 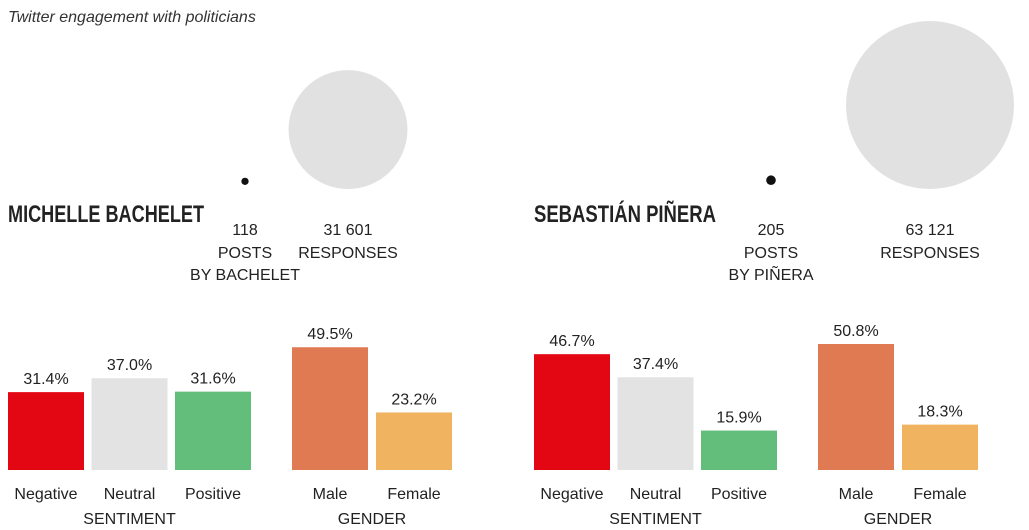 What do you see at coordinates (348, 230) in the screenshot?
I see `responses-value: 31 601` at bounding box center [348, 230].